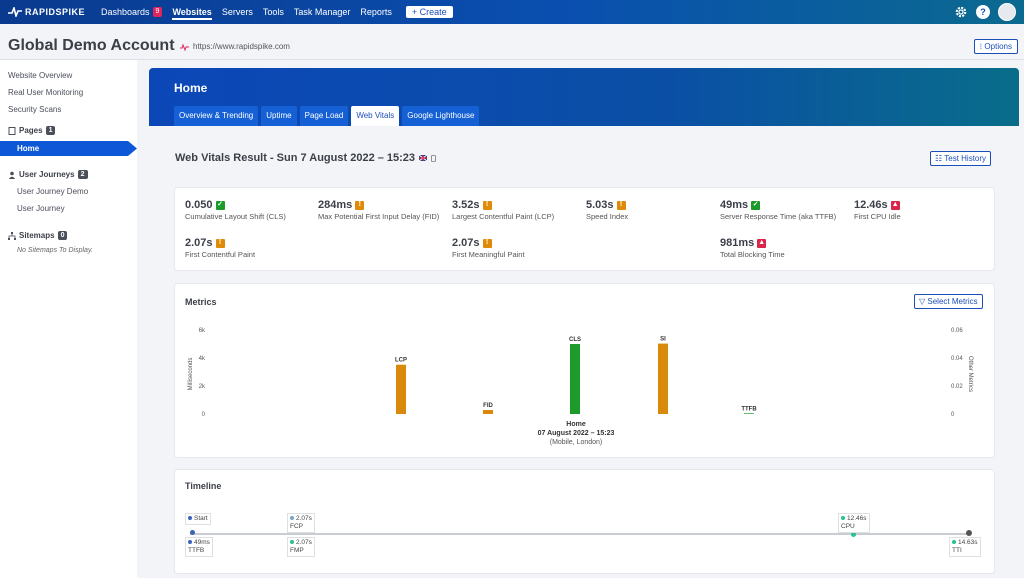 The image size is (1024, 578). What do you see at coordinates (304, 518) in the screenshot?
I see `timeline-fcp-value: 2.07s` at bounding box center [304, 518].